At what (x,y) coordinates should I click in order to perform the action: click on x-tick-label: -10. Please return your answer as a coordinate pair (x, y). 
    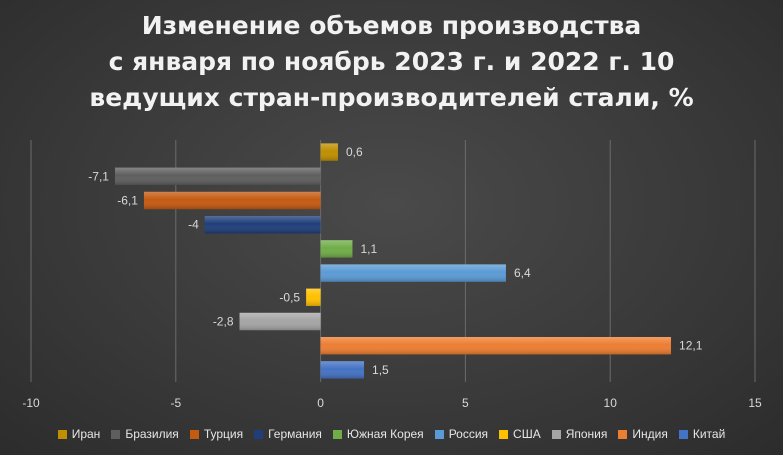
    Looking at the image, I should click on (31, 403).